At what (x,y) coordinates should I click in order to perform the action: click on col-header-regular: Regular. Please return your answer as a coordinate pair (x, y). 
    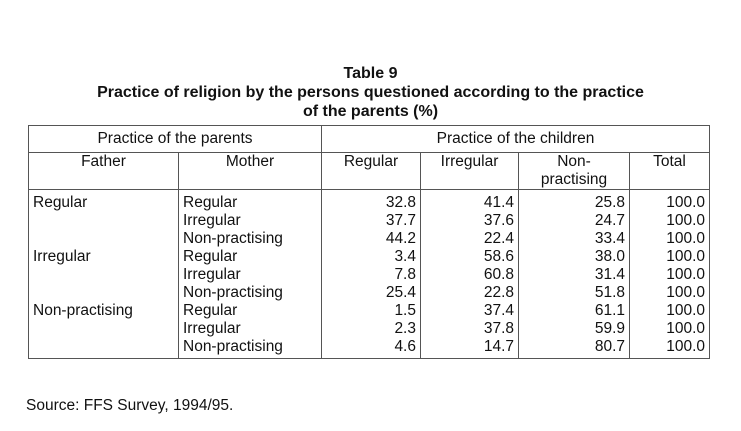
    Looking at the image, I should click on (371, 171).